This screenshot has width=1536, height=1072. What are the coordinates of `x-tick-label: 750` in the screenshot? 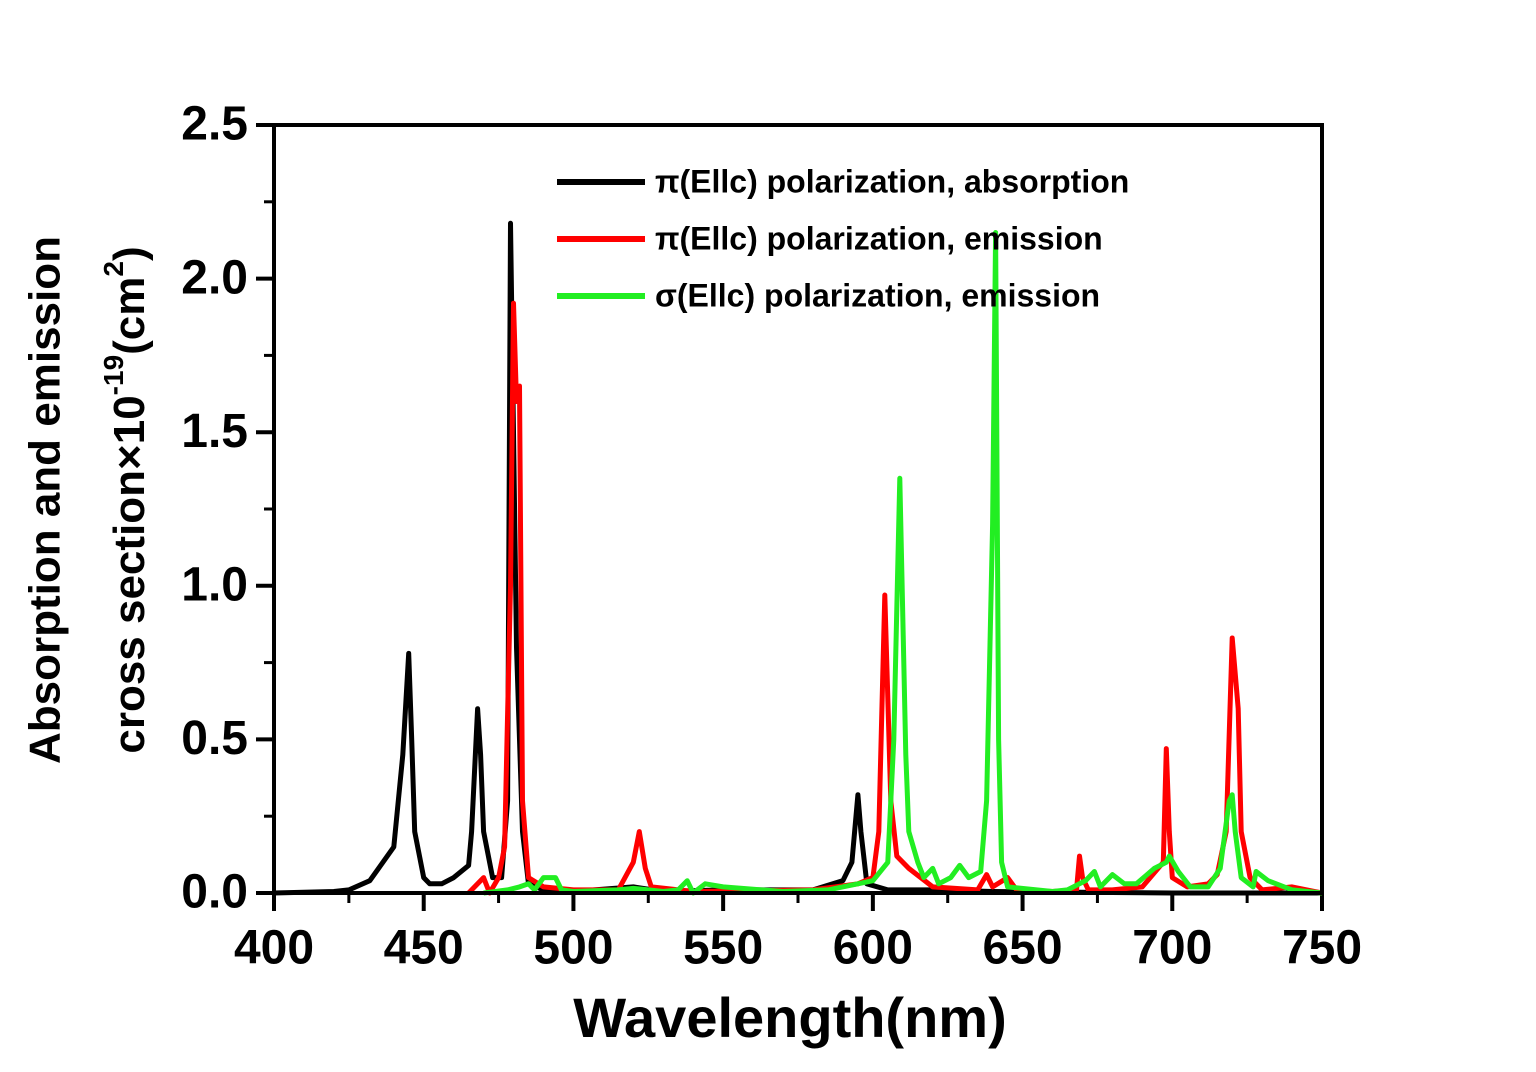 It's located at (1322, 948).